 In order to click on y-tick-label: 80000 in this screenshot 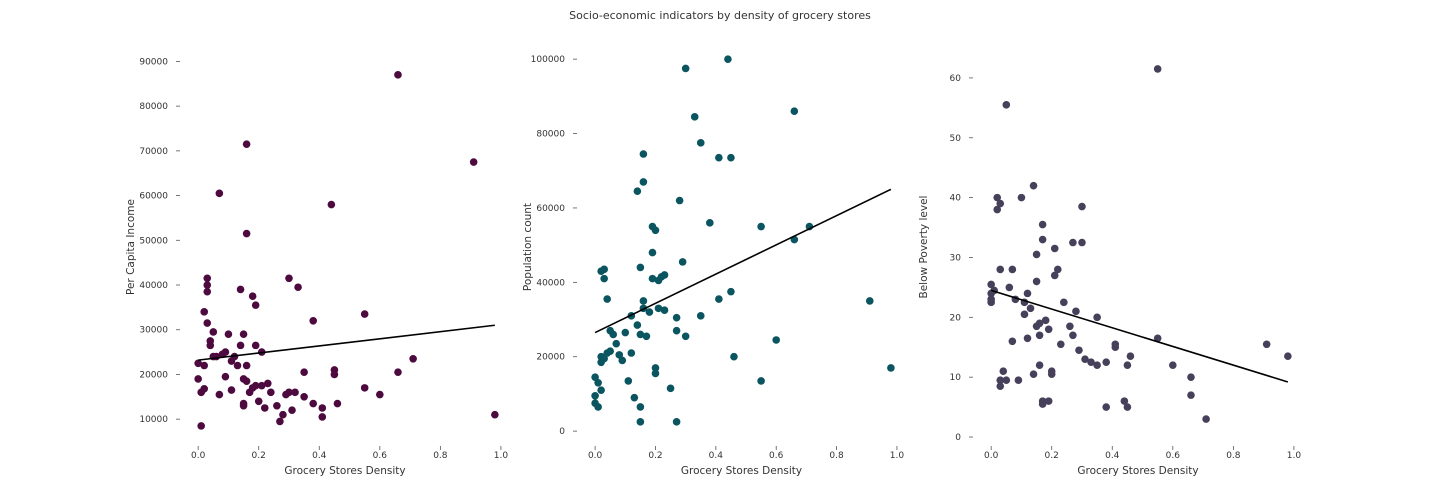, I will do `click(550, 135)`.